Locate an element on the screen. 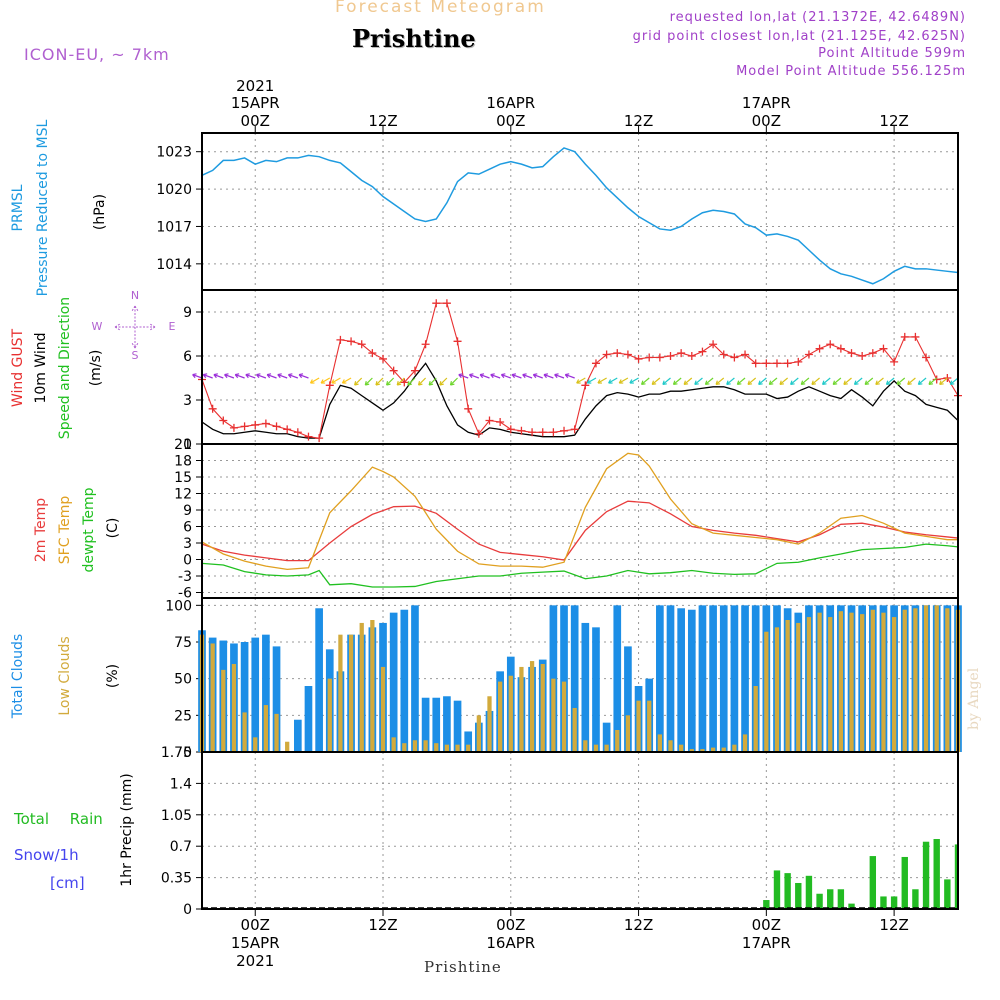 The height and width of the screenshot is (1000, 1000). x-date-label-bottom: 16APR is located at coordinates (510, 943).